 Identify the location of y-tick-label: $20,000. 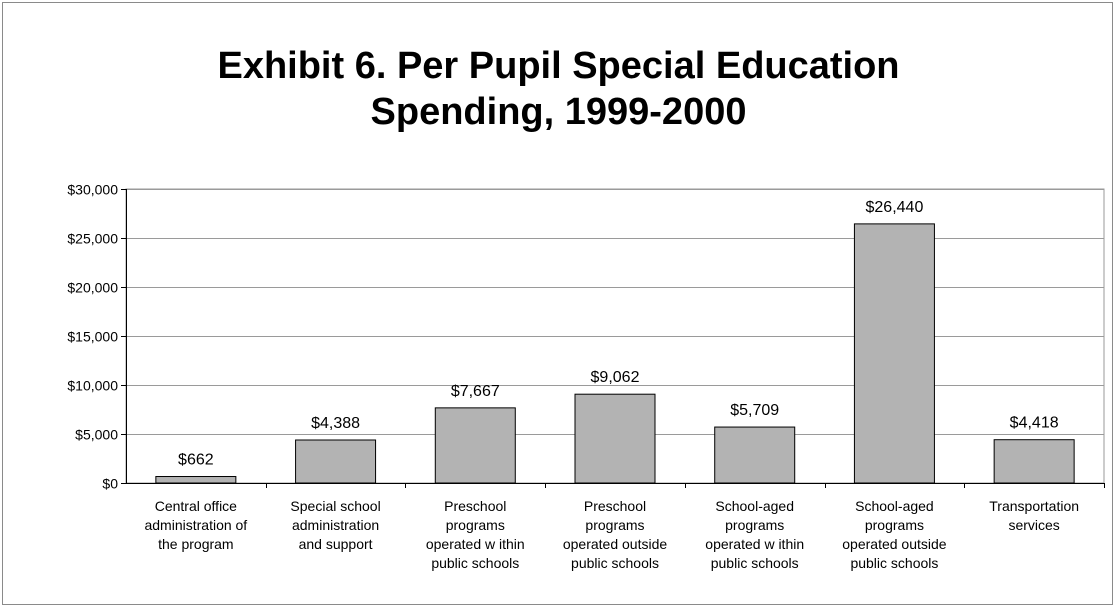
(92, 288).